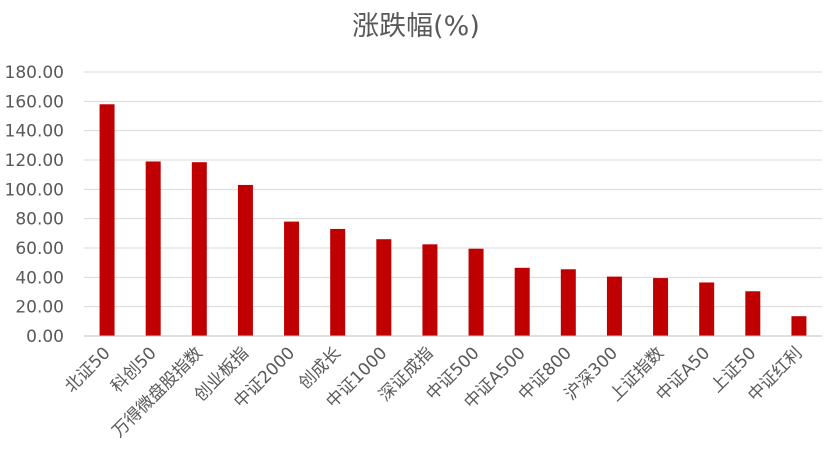  I want to click on y-tick-label: 0.00, so click(45, 337).